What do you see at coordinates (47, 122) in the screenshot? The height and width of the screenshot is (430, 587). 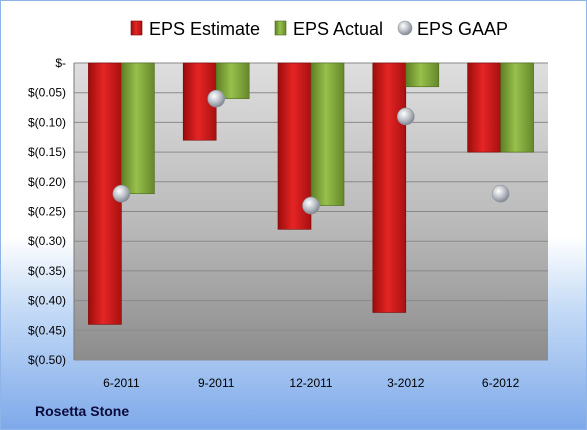 I see `y-tick-label: $(0.10)` at bounding box center [47, 122].